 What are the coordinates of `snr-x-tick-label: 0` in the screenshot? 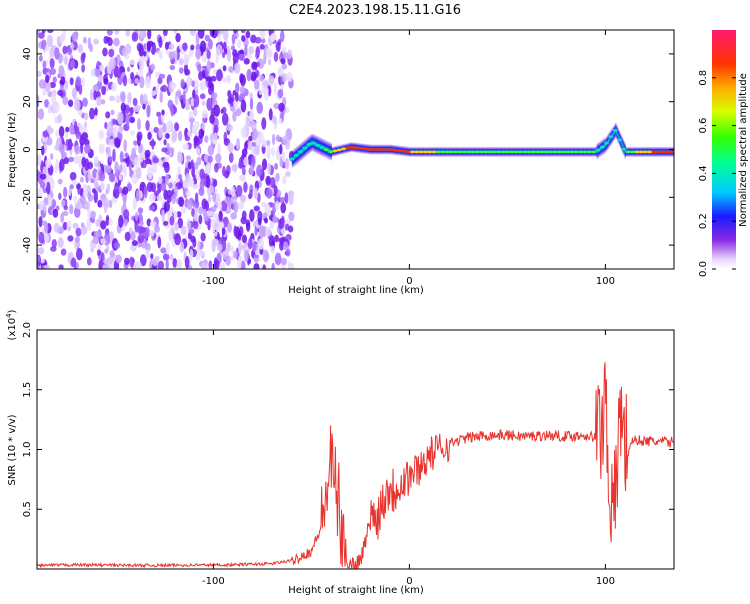 It's located at (409, 581).